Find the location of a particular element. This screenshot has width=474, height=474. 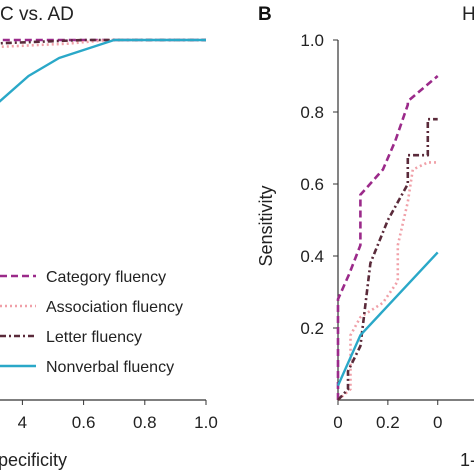

panel-a-series is located at coordinates (103, 70).